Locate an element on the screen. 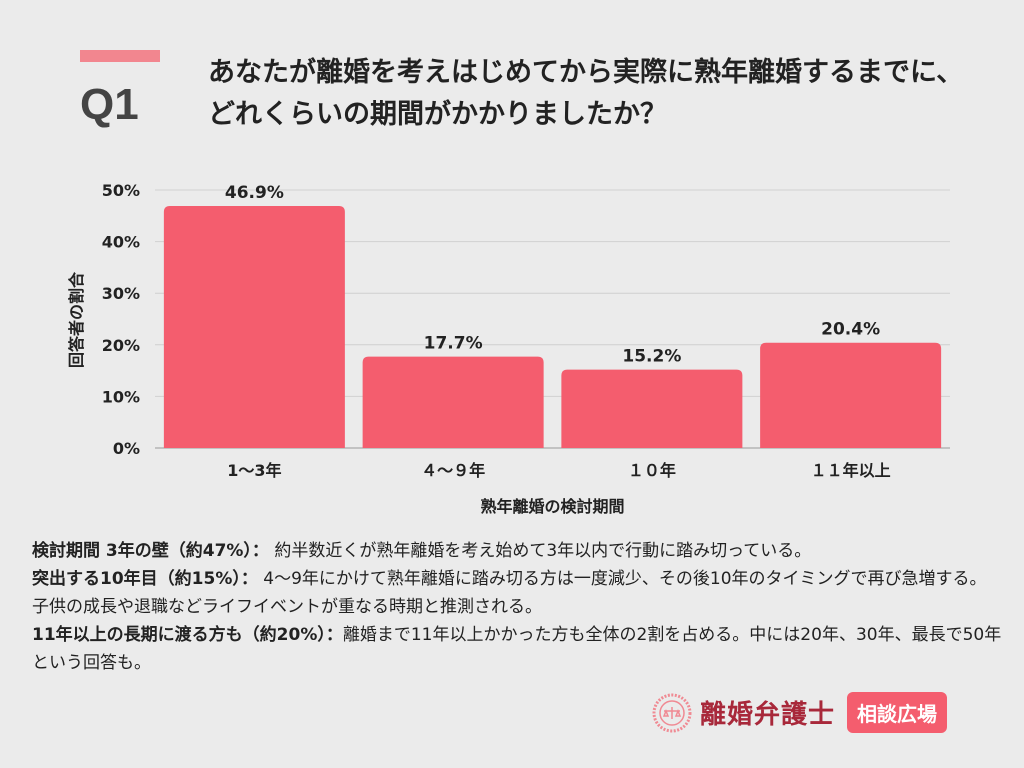  y-axis-label: 回答者の割合 is located at coordinates (76, 319).